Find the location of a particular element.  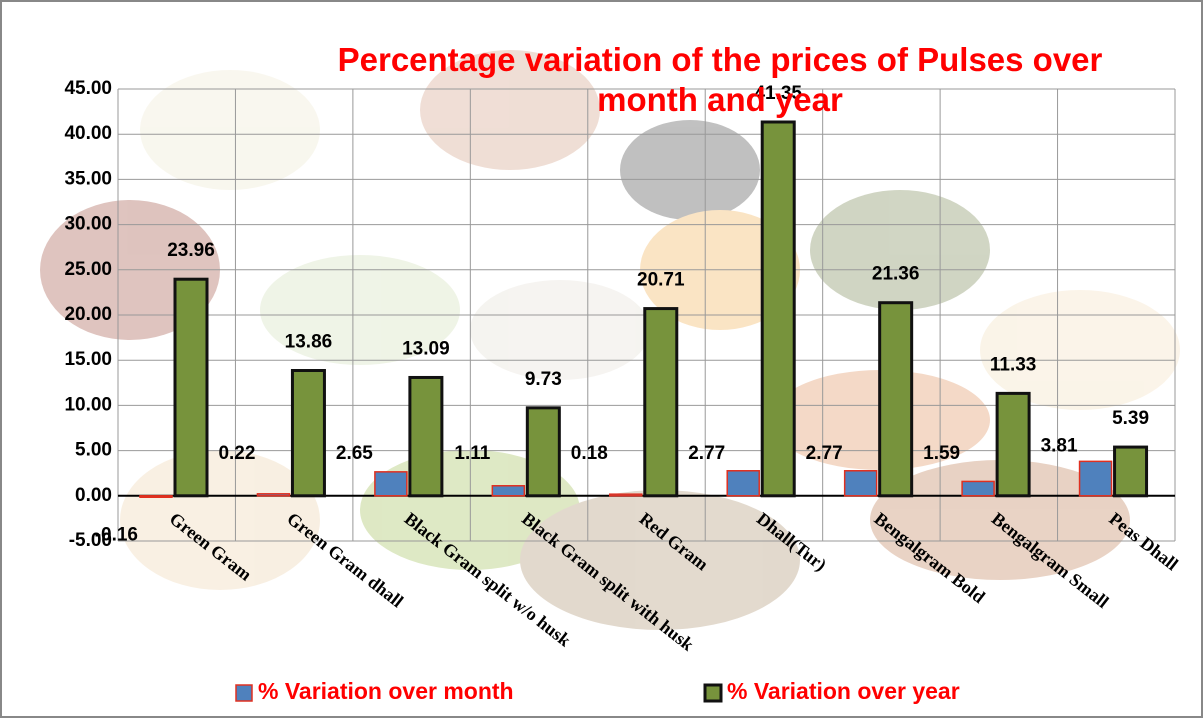

data-label: 13.09 is located at coordinates (426, 348).